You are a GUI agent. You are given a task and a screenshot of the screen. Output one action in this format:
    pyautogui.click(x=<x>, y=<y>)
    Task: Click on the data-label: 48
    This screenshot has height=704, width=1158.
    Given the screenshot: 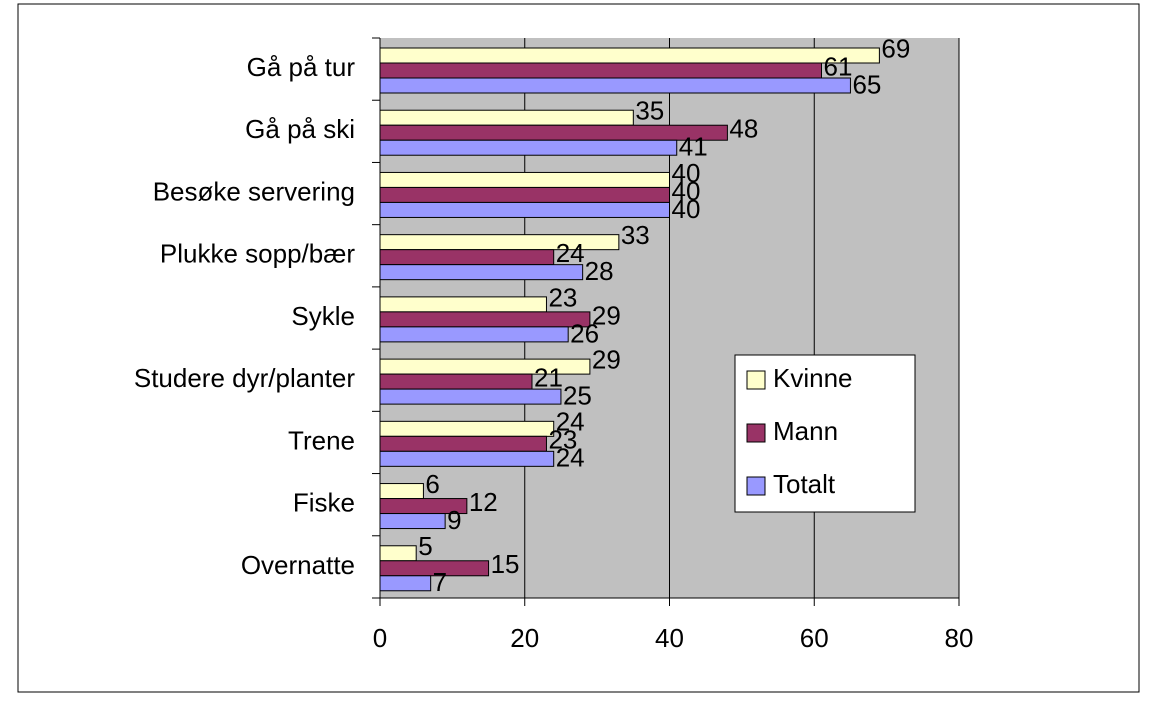 What is the action you would take?
    pyautogui.click(x=743, y=129)
    